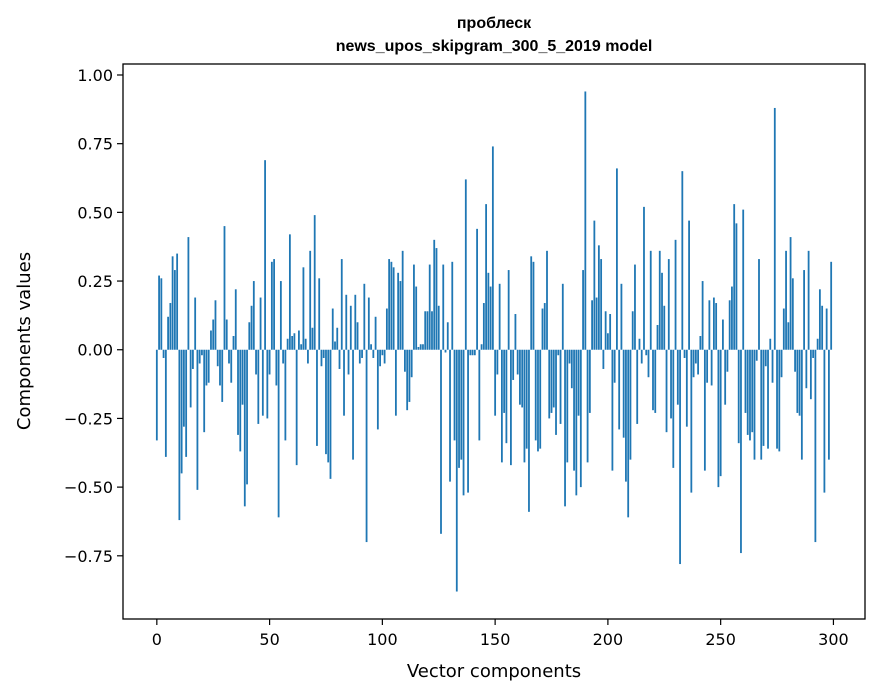 The width and height of the screenshot is (880, 696). Describe the element at coordinates (24, 341) in the screenshot. I see `y-axis-label: Components values` at that location.